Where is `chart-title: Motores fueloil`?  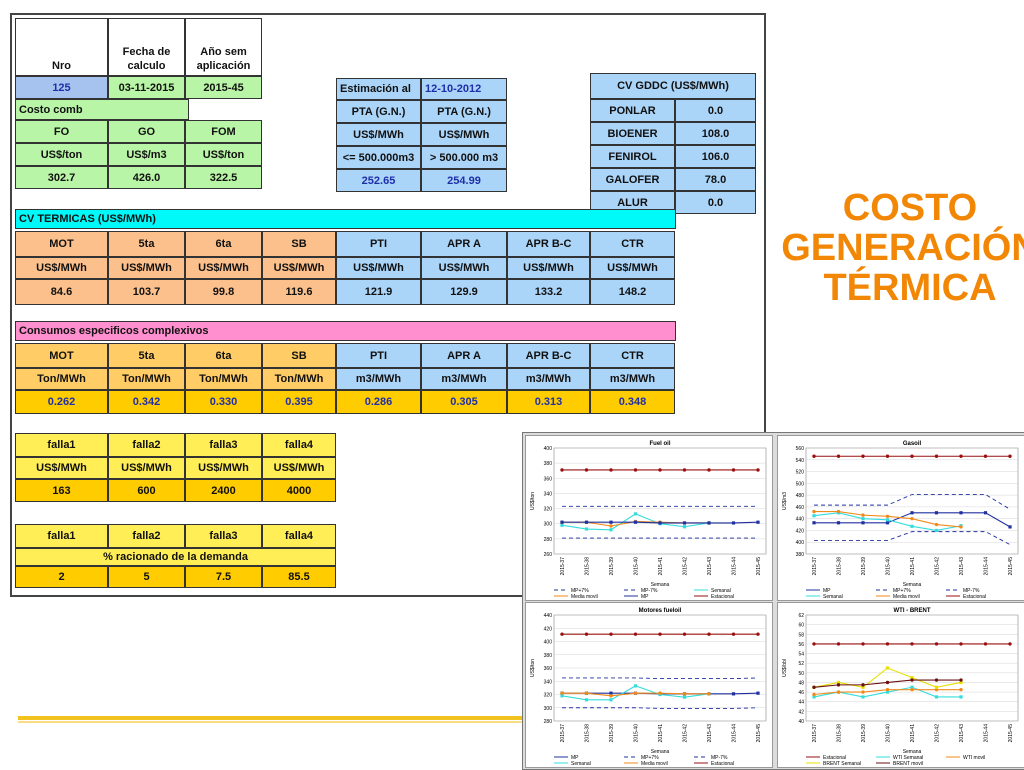 chart-title: Motores fueloil is located at coordinates (660, 611).